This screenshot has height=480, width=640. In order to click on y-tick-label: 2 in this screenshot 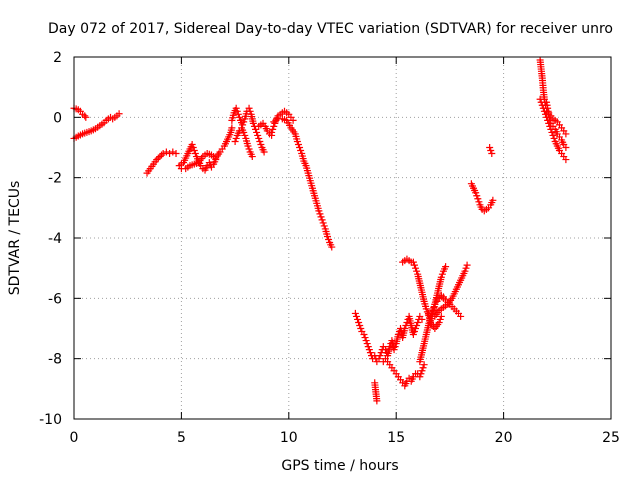, I will do `click(57, 58)`.